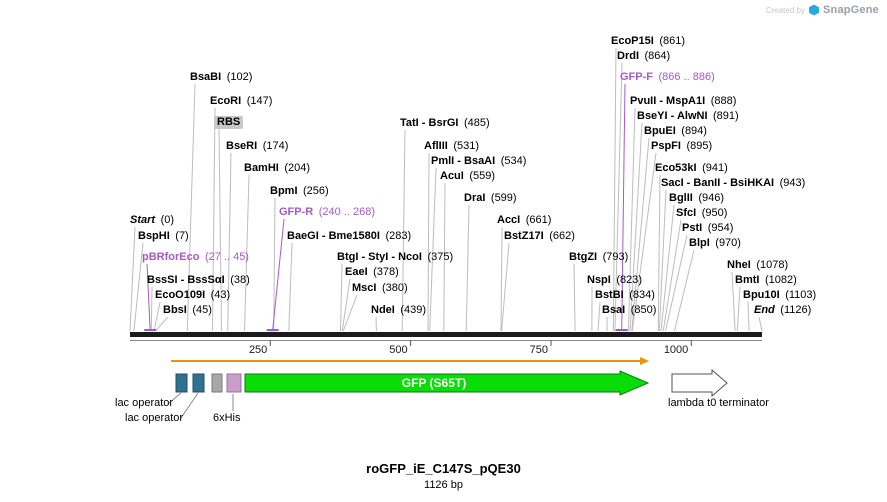  What do you see at coordinates (614, 280) in the screenshot?
I see `site-label-nspi: NspI (823)` at bounding box center [614, 280].